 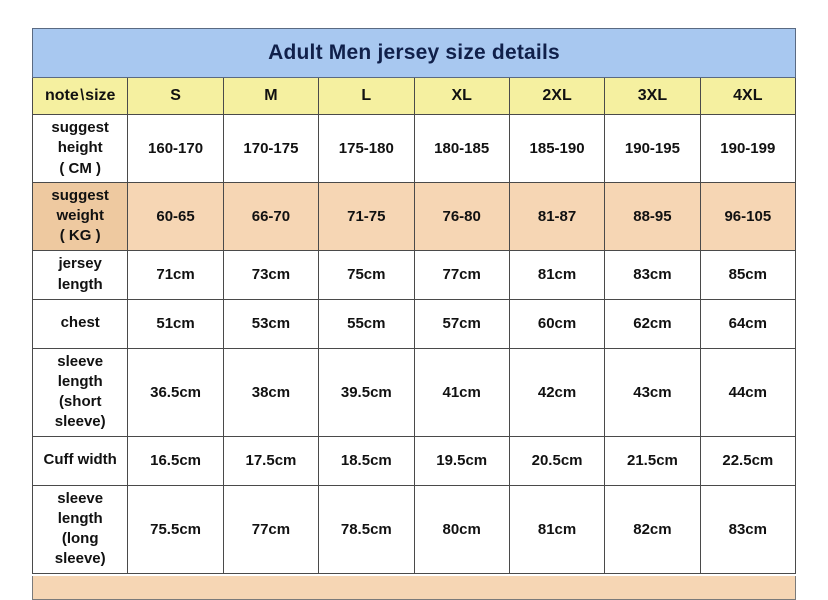 What do you see at coordinates (557, 460) in the screenshot?
I see `table-cell: 20.5cm` at bounding box center [557, 460].